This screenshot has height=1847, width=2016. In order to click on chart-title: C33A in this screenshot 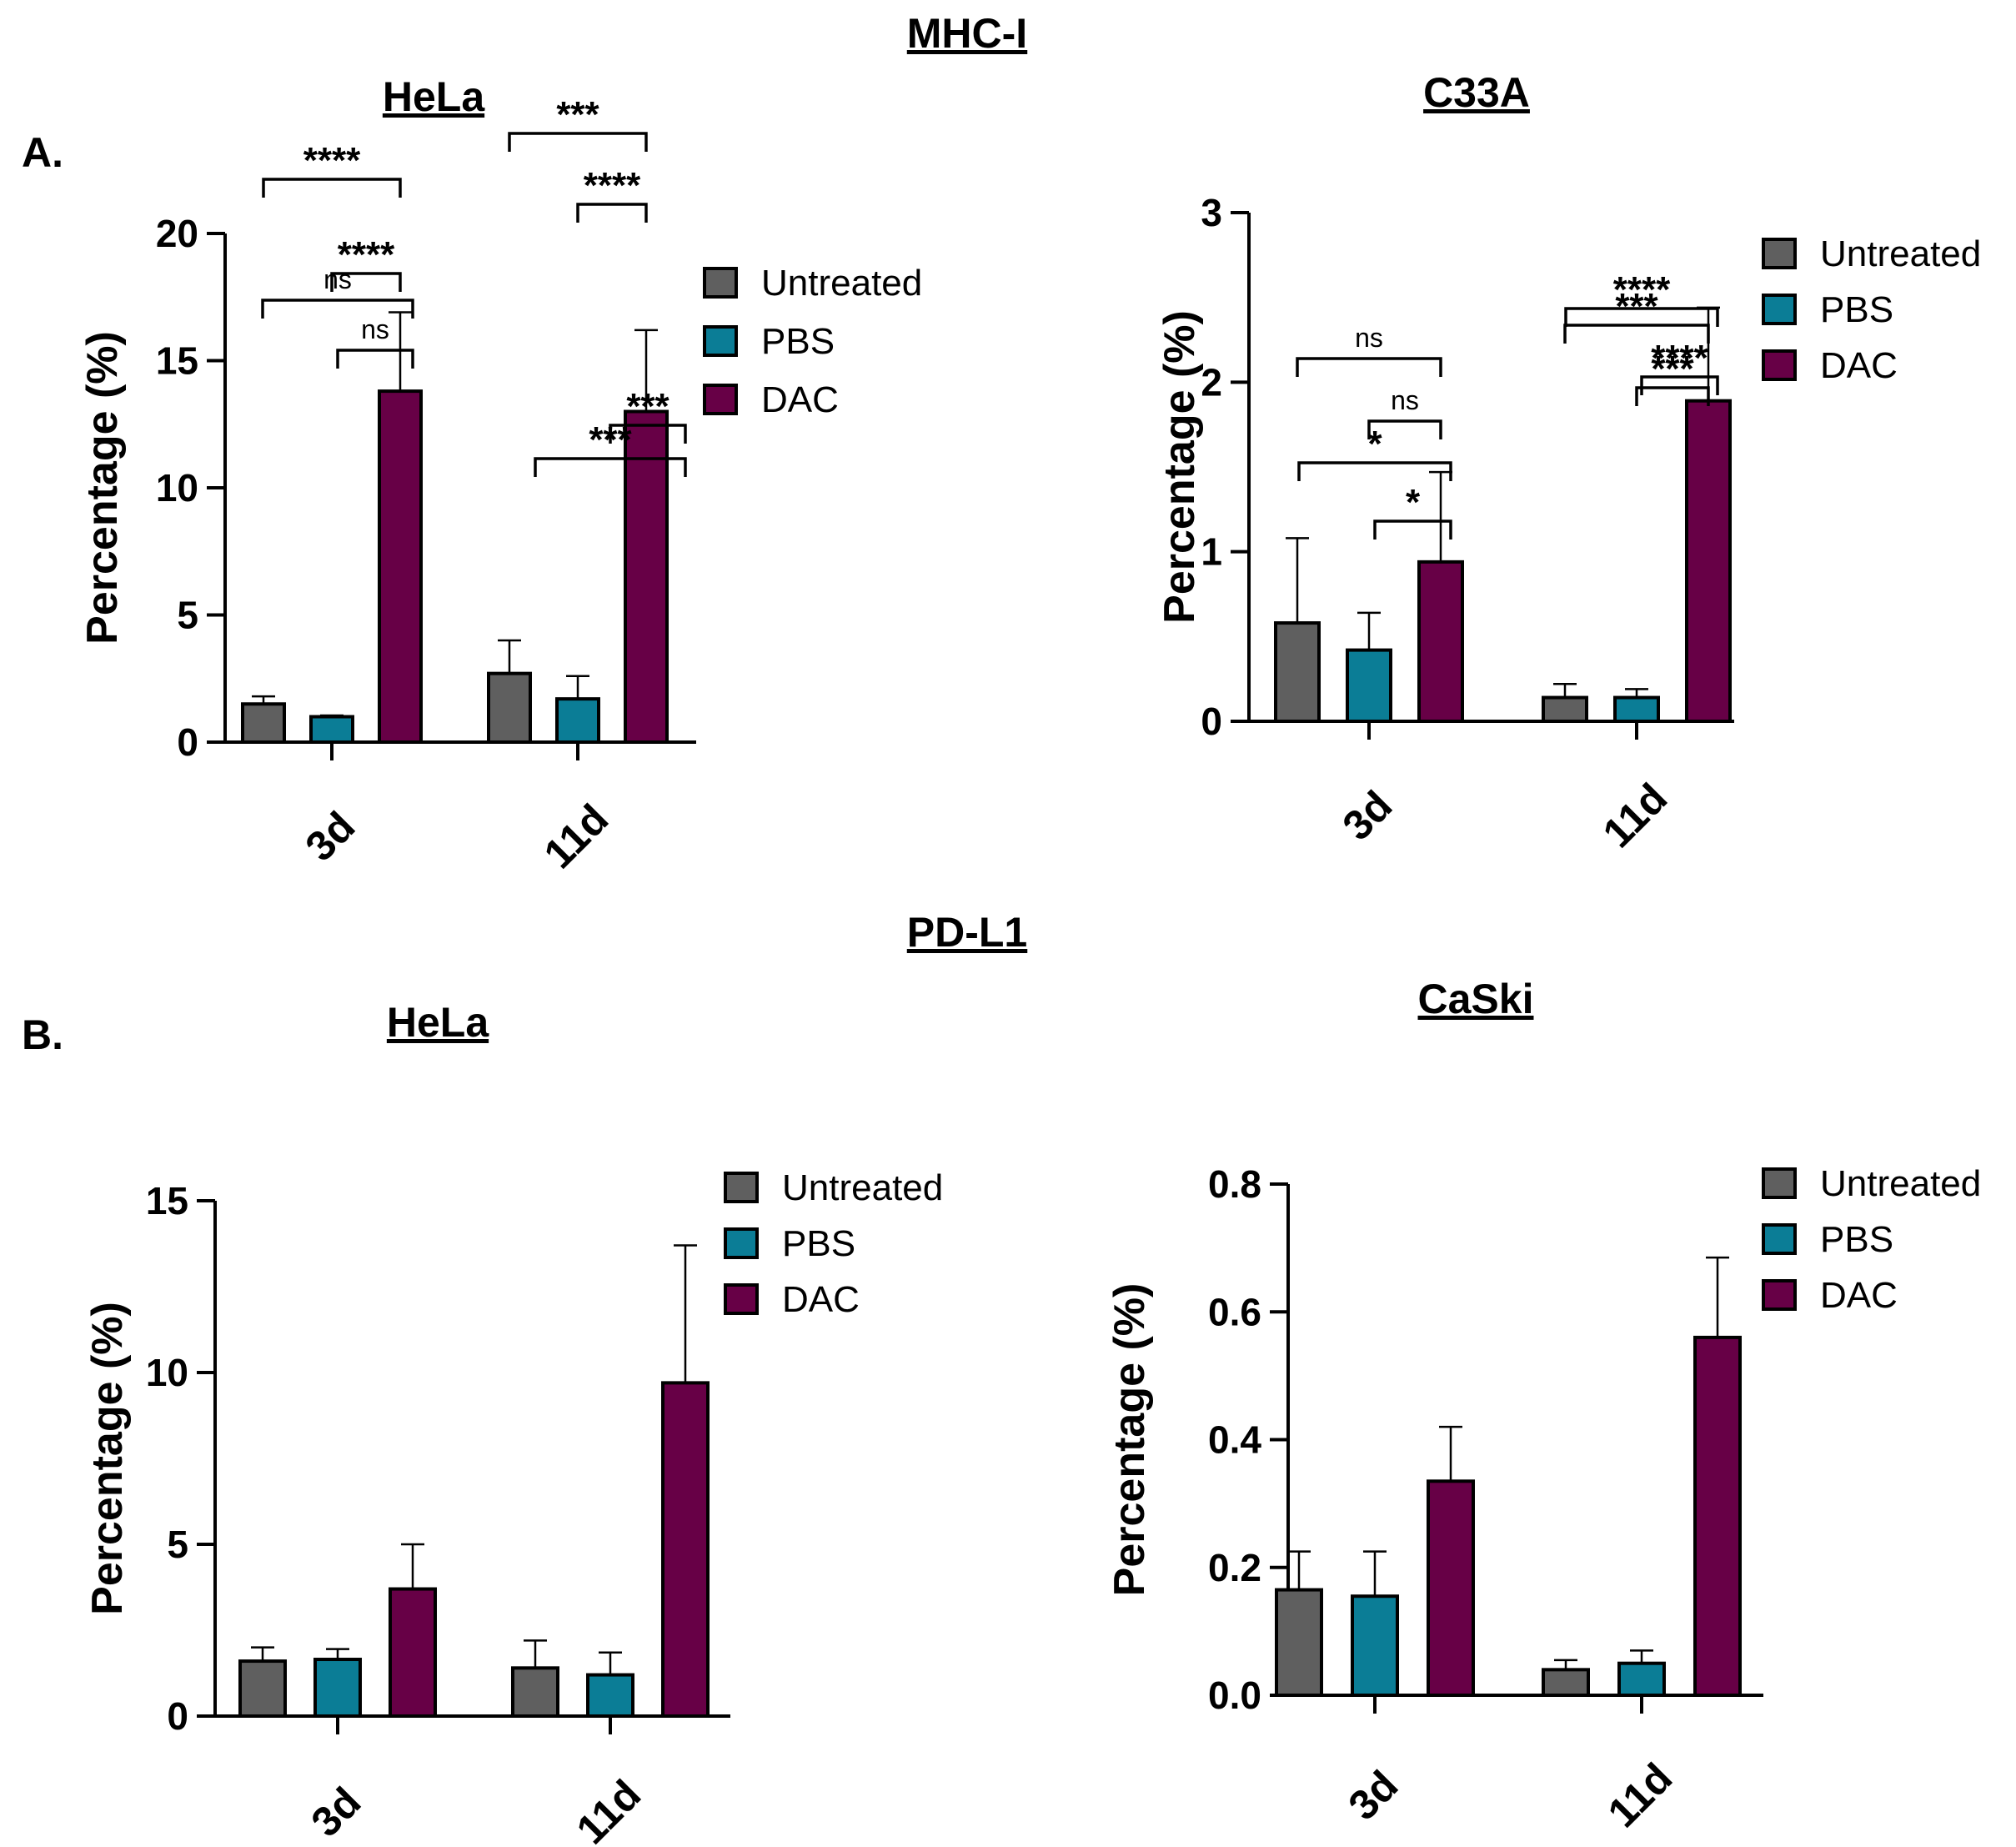, I will do `click(1476, 92)`.